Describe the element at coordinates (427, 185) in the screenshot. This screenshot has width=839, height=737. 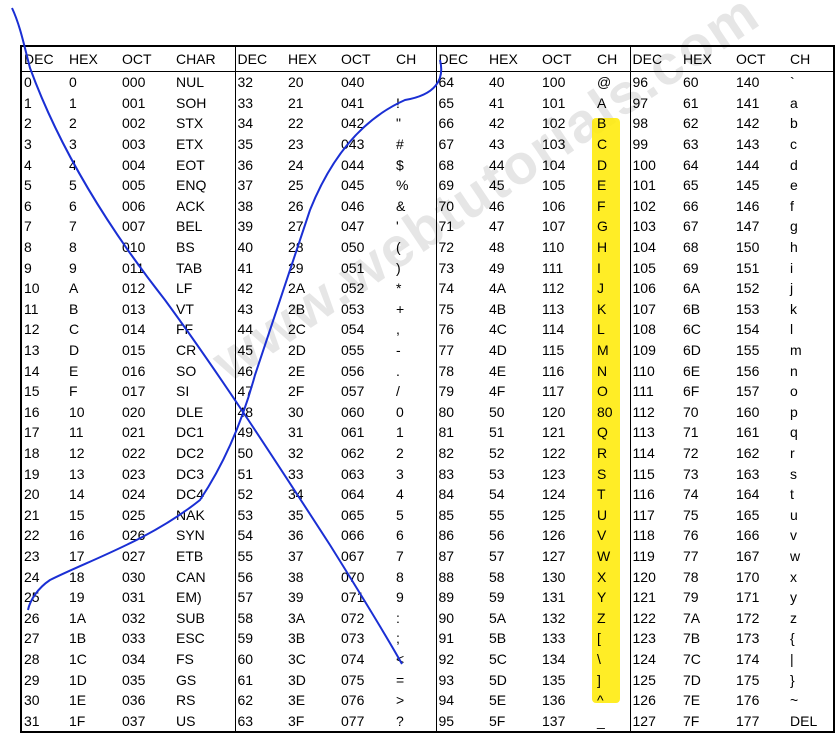
I see `table-row: 5 5 005 ENQ 37 25 045% 69 45 105 E 101 65 145 e` at that location.